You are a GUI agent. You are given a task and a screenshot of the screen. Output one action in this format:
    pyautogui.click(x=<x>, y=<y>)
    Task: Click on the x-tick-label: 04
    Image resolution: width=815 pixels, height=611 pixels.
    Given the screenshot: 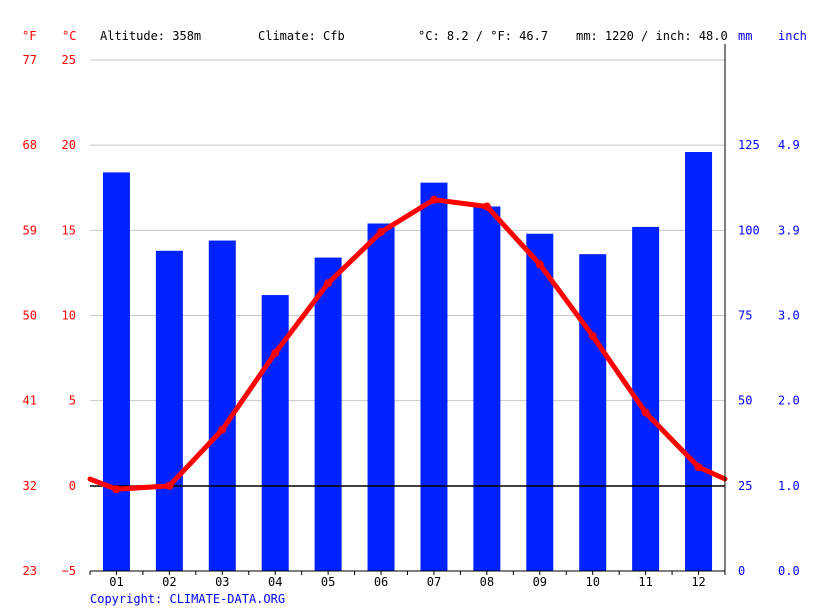 What is the action you would take?
    pyautogui.click(x=275, y=582)
    